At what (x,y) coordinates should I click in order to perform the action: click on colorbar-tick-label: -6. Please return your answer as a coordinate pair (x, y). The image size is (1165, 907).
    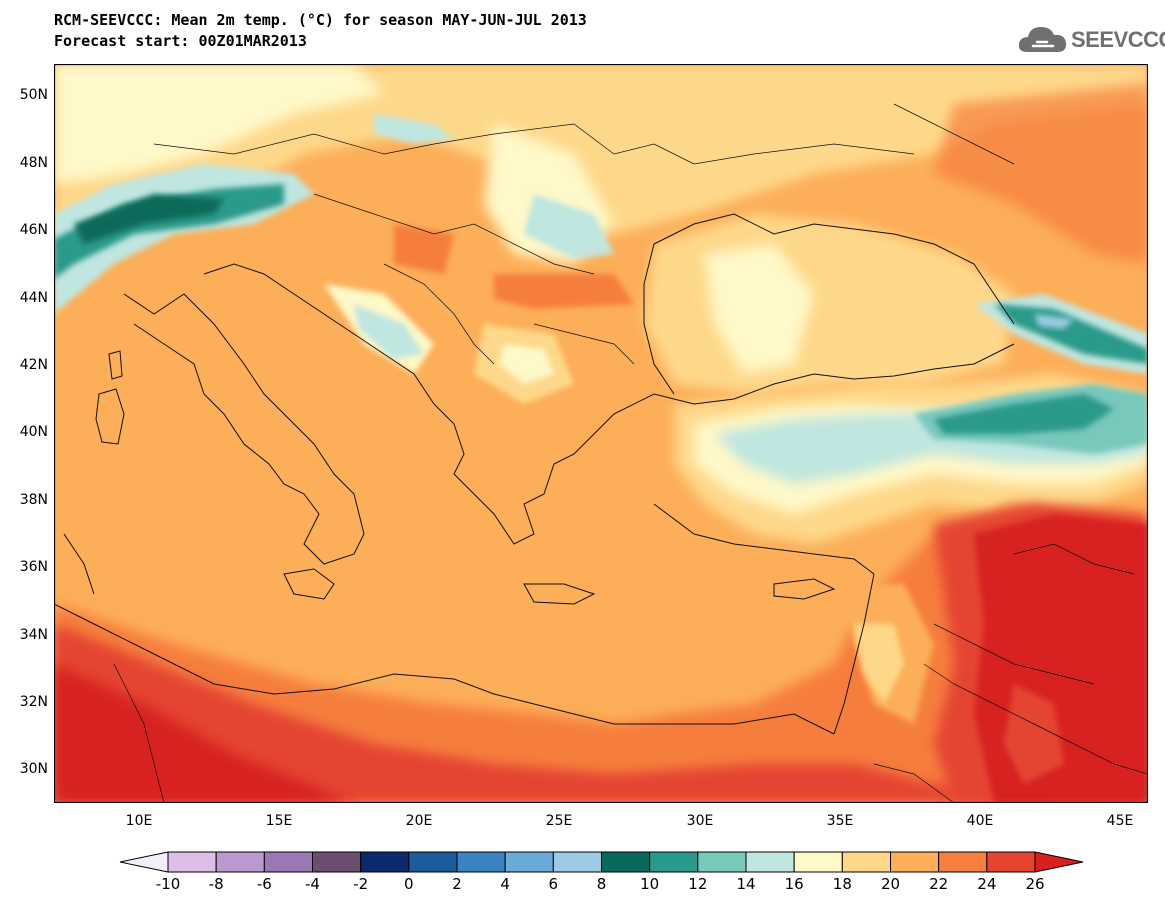
    Looking at the image, I should click on (264, 884).